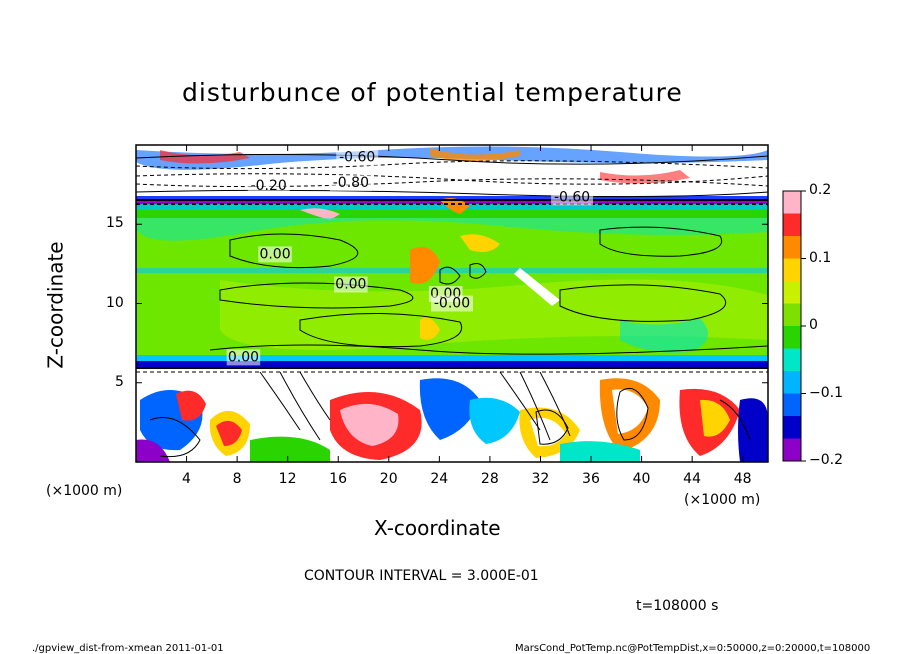 The height and width of the screenshot is (654, 904). Describe the element at coordinates (813, 325) in the screenshot. I see `colorbar-tick-label: 0` at that location.